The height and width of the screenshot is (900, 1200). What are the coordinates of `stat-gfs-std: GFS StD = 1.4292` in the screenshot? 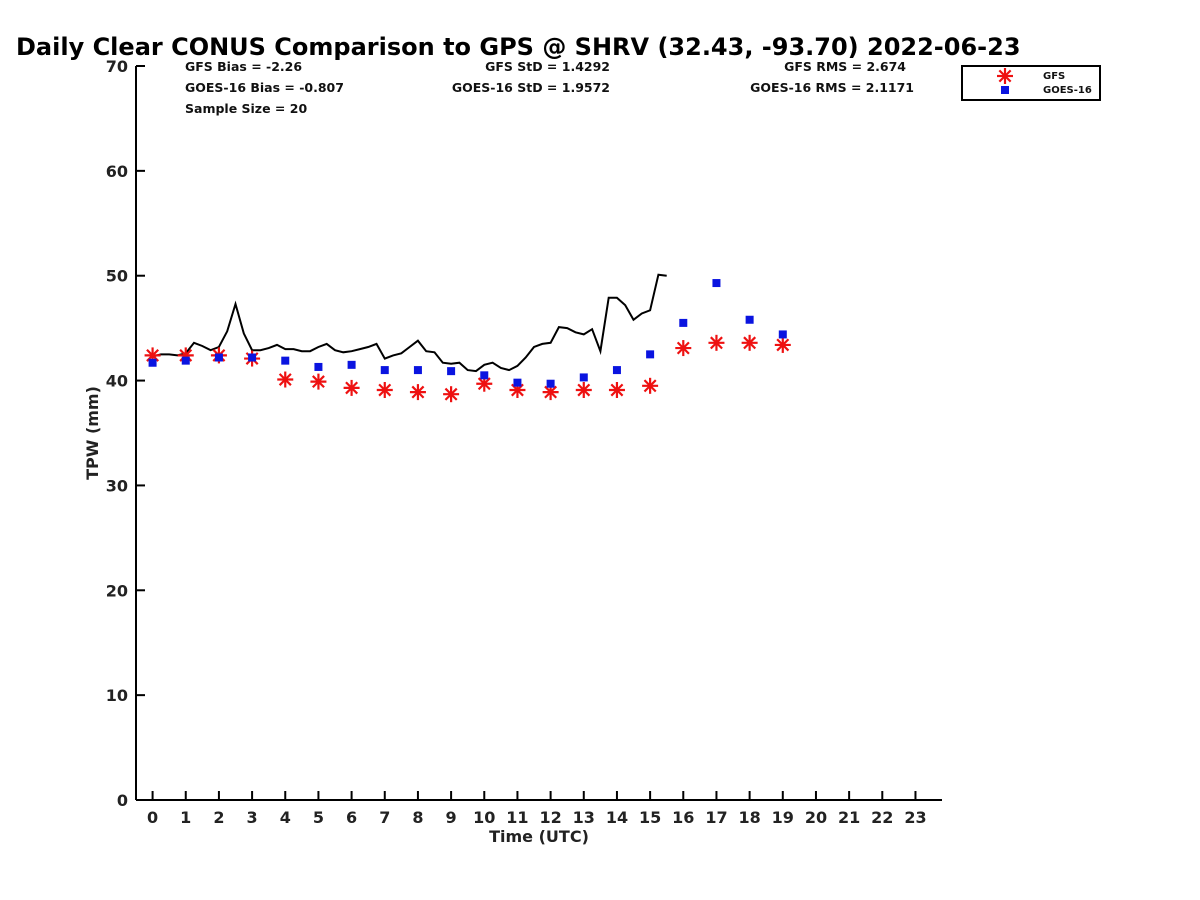 It's located at (547, 66).